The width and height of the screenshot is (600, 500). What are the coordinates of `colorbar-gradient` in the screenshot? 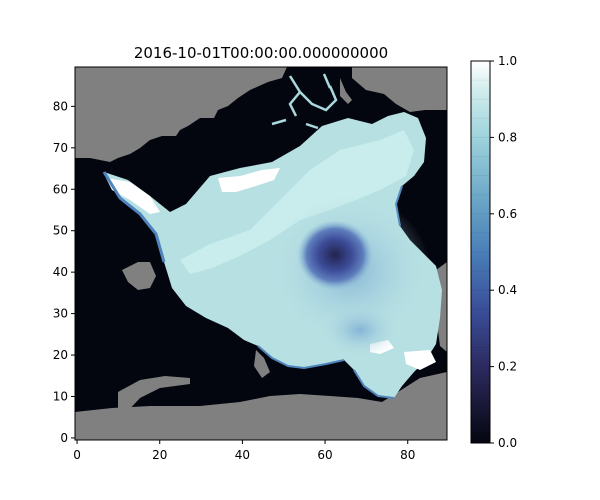 It's located at (480, 252).